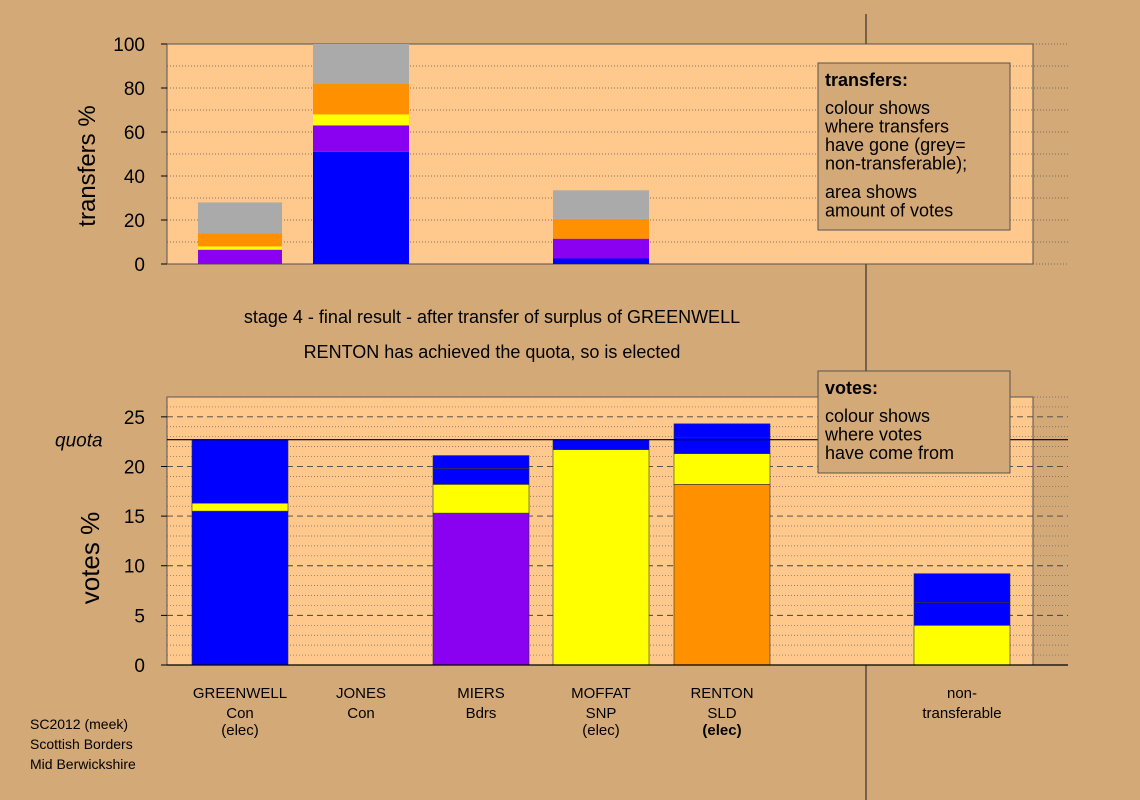 The width and height of the screenshot is (1140, 800). Describe the element at coordinates (851, 388) in the screenshot. I see `votes-legend-title: votes:` at that location.